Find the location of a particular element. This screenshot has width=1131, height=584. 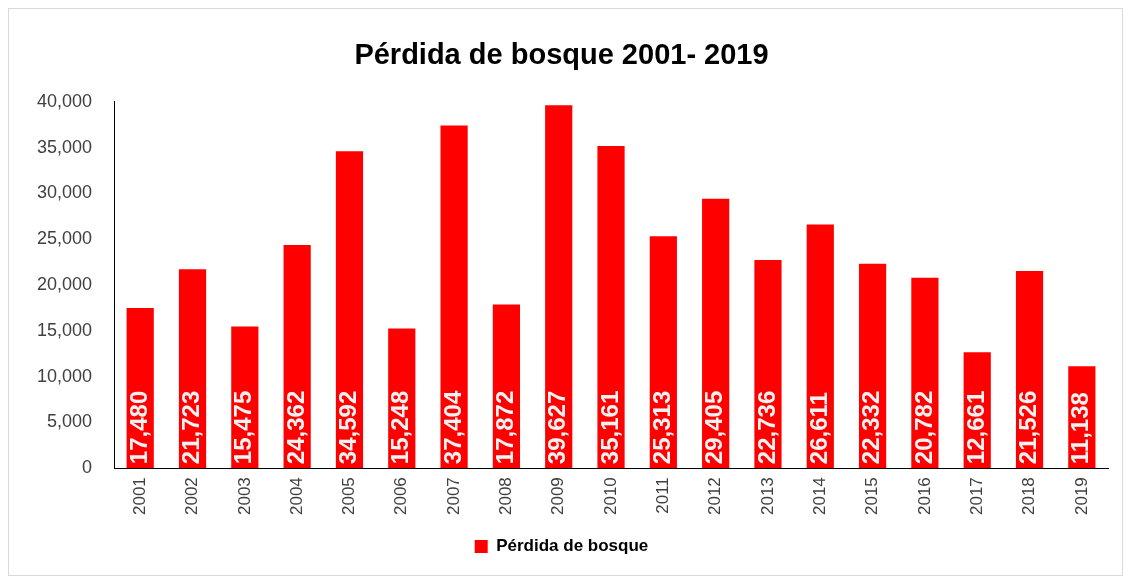

data-label: 21,723 is located at coordinates (191, 427).